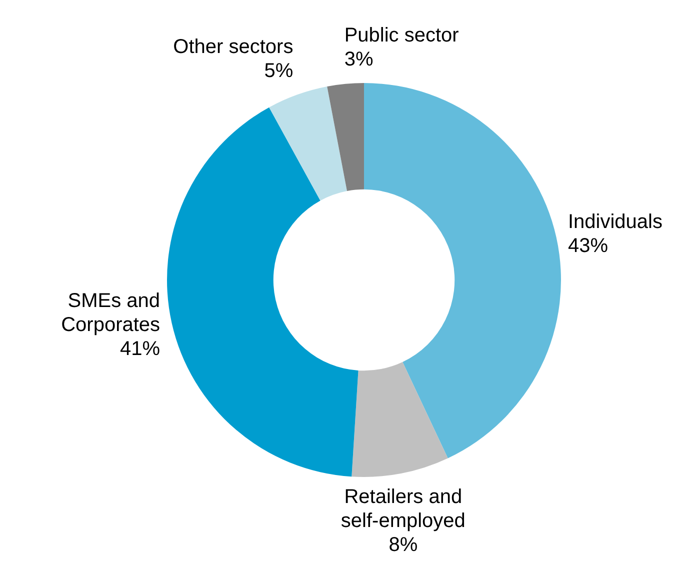 Image resolution: width=682 pixels, height=584 pixels. Describe the element at coordinates (279, 71) in the screenshot. I see `data-label: 5%` at that location.